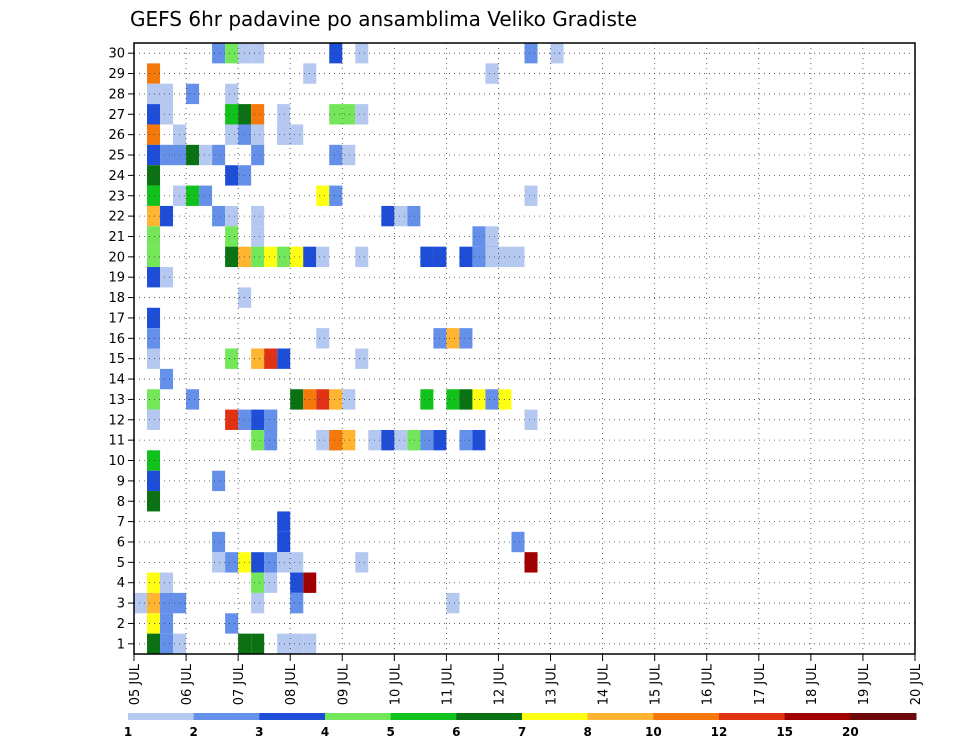 The width and height of the screenshot is (960, 742). What do you see at coordinates (656, 684) in the screenshot?
I see `x-tick-label: 15 JUL` at bounding box center [656, 684].